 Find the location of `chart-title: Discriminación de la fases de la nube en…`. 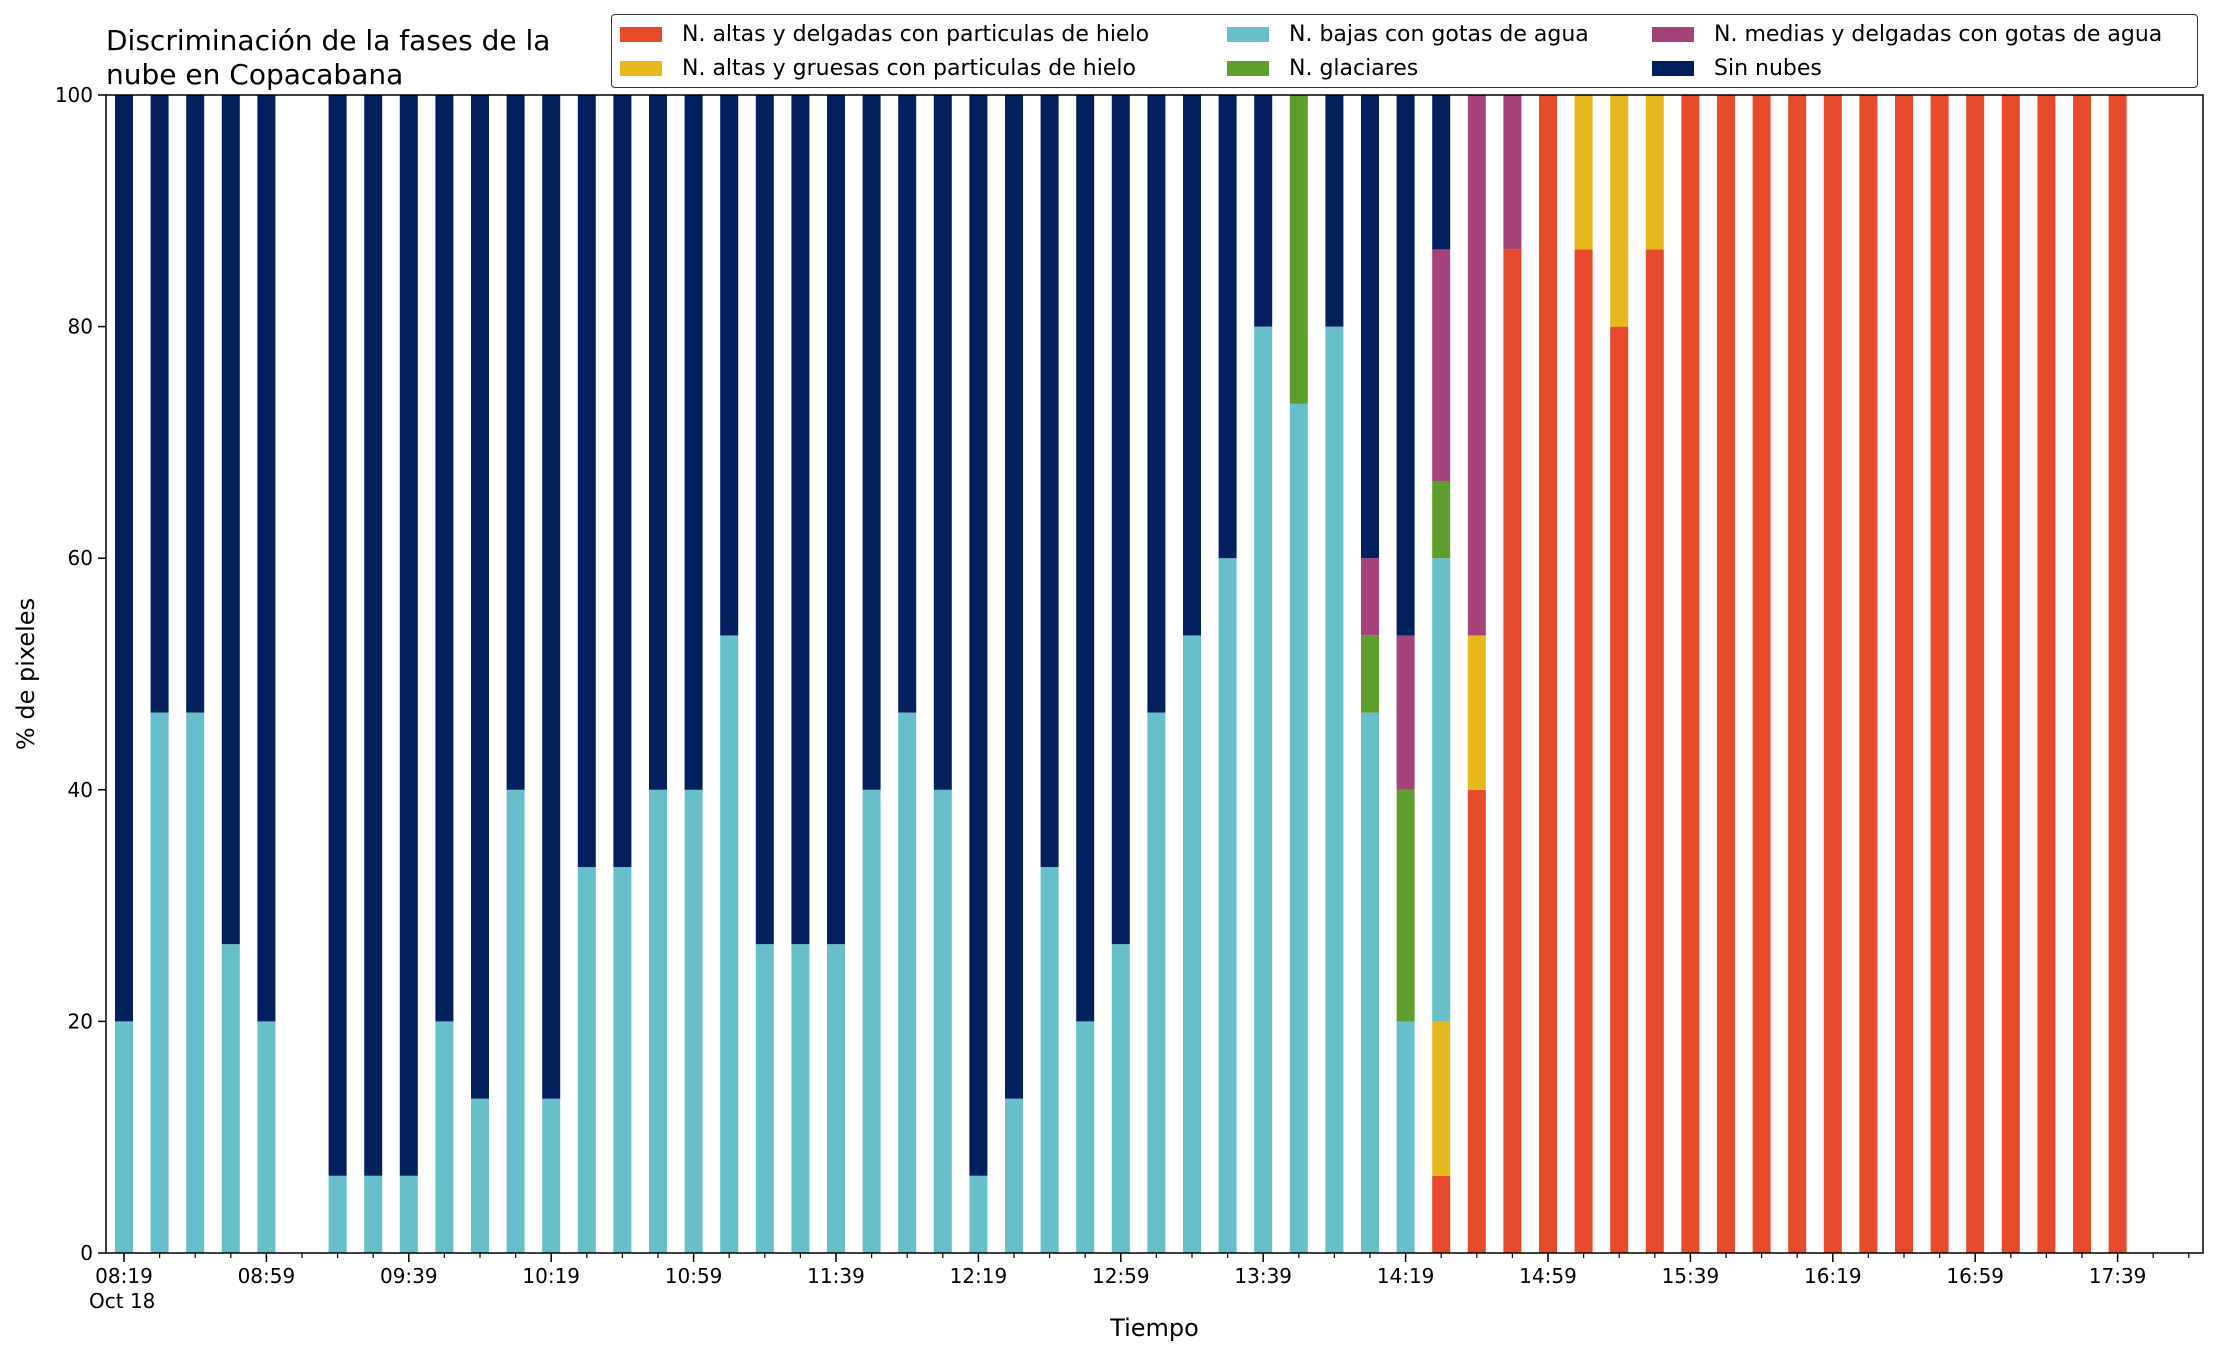

chart-title: Discriminación de la fases de la nube en… is located at coordinates (328, 58).